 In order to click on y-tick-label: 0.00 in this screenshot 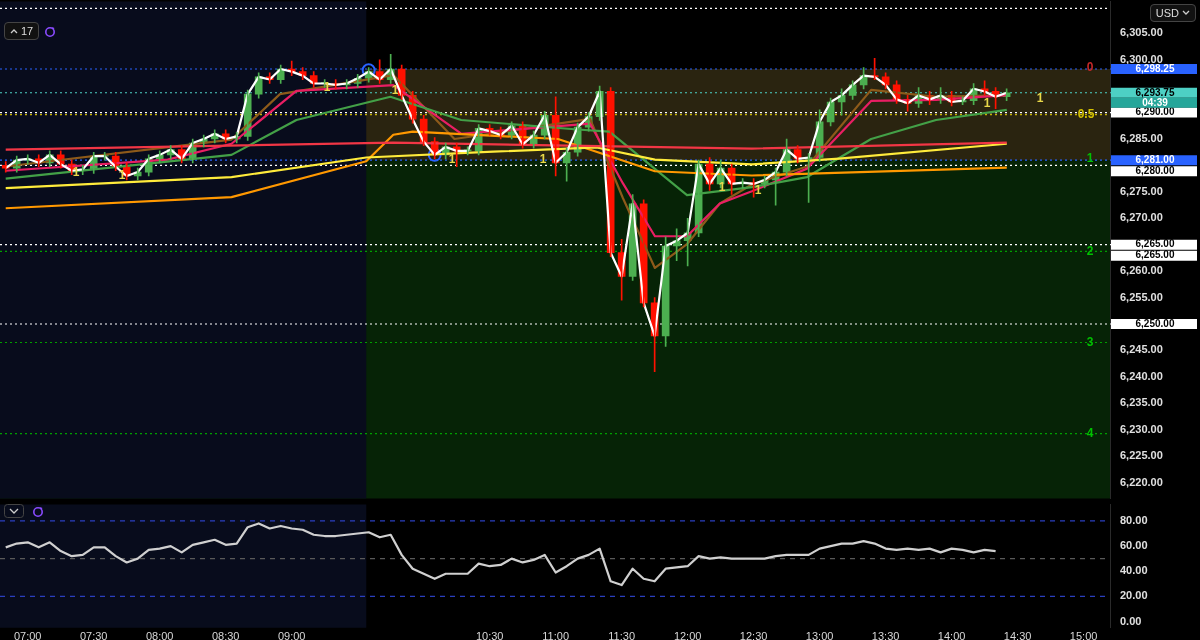, I will do `click(1131, 620)`.